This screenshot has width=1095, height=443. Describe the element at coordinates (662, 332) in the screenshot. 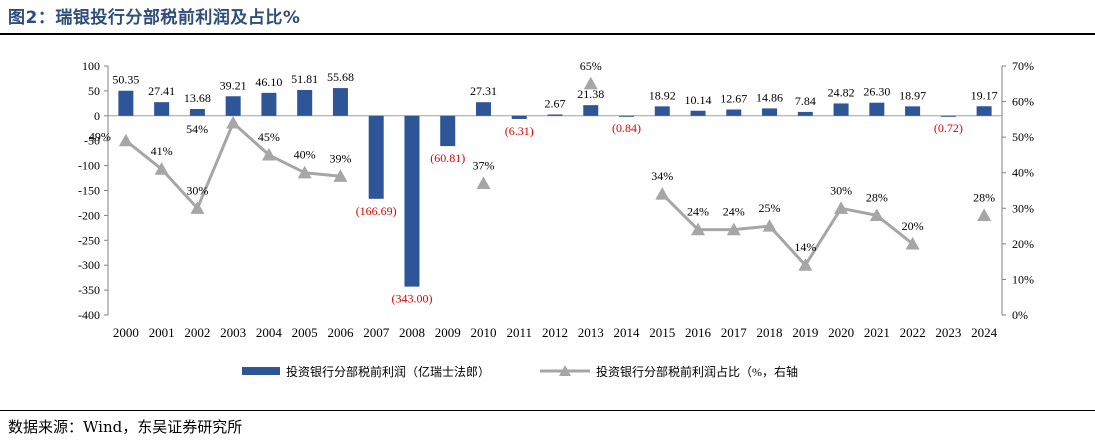

I see `x-tick-label: 2015` at that location.